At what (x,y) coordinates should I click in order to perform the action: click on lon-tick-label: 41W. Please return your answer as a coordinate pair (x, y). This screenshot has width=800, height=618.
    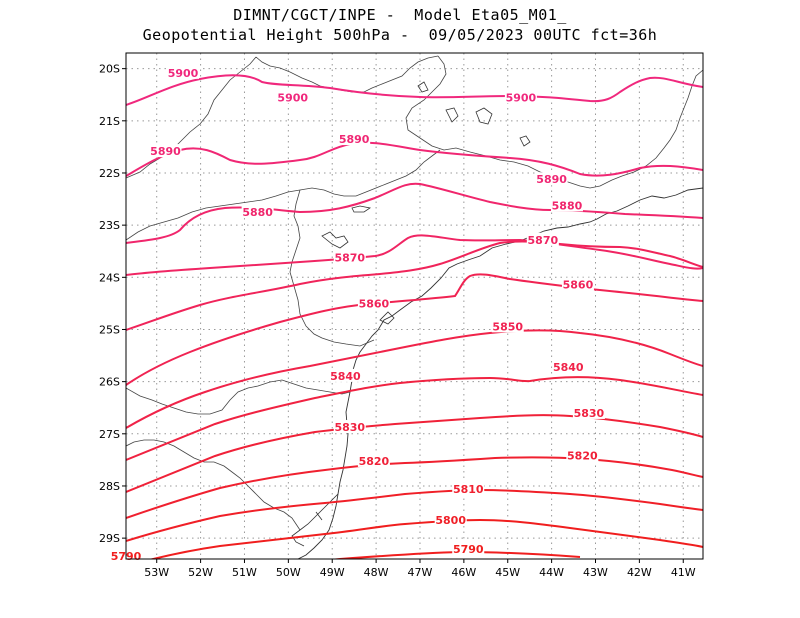
    Looking at the image, I should click on (683, 572).